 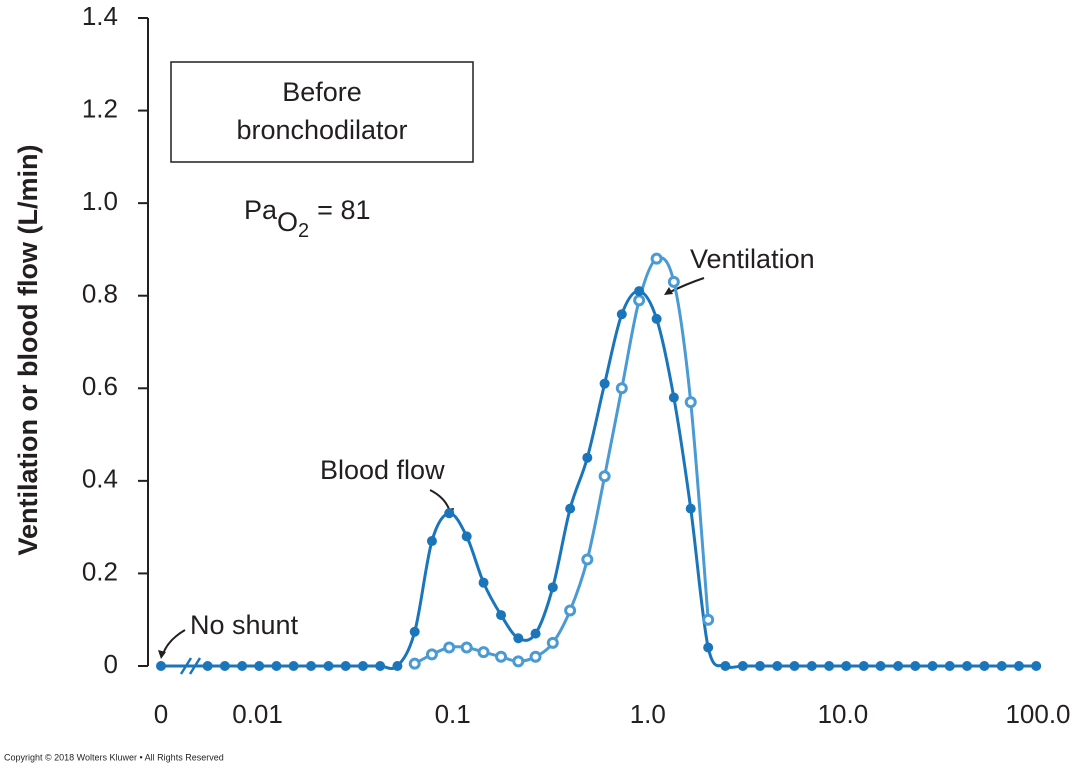 What do you see at coordinates (261, 210) in the screenshot?
I see `pao2-base: Pa` at bounding box center [261, 210].